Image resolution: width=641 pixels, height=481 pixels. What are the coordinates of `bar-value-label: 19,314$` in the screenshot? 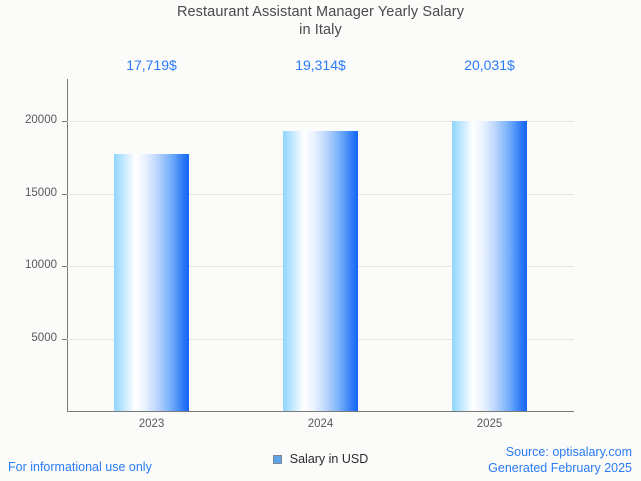 It's located at (320, 65).